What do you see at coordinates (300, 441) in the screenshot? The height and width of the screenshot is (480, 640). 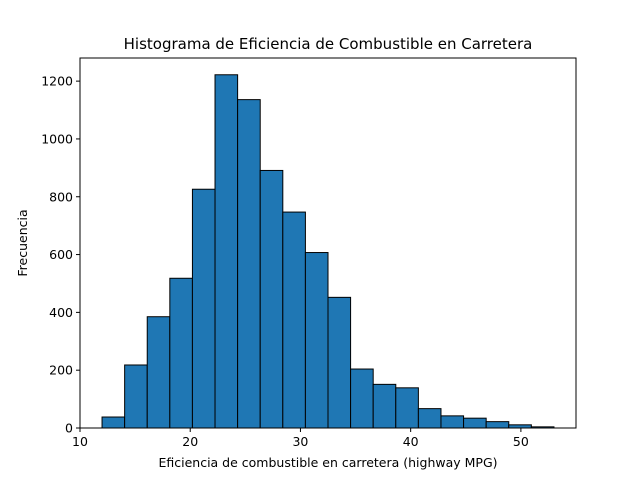 I see `x-tick-label: 30` at bounding box center [300, 441].